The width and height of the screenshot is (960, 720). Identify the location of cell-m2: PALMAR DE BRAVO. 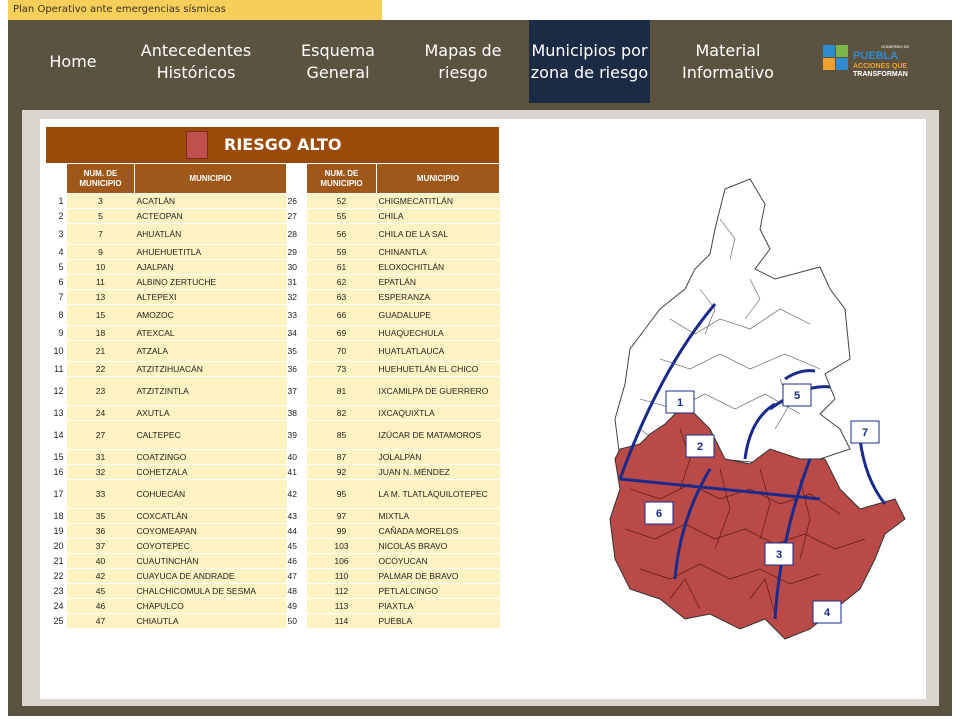
(438, 576).